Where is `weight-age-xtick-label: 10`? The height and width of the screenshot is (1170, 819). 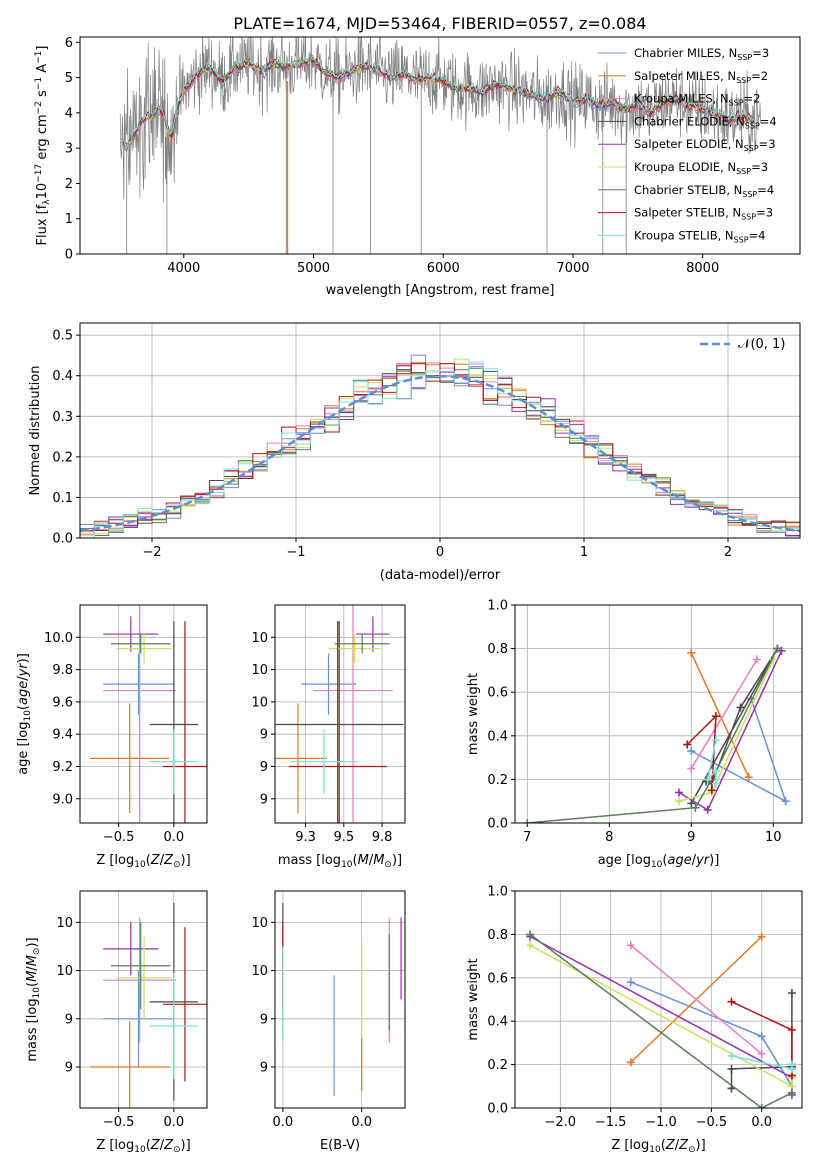 weight-age-xtick-label: 10 is located at coordinates (773, 837).